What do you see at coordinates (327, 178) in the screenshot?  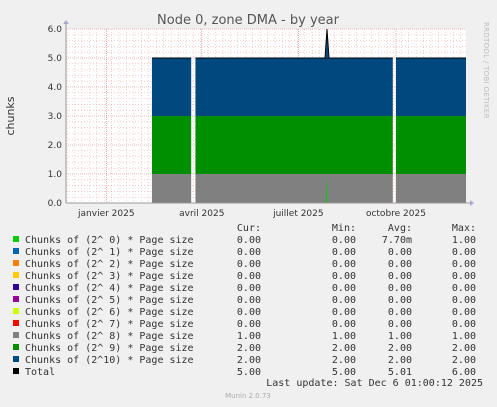 I see `spike-order8` at bounding box center [327, 178].